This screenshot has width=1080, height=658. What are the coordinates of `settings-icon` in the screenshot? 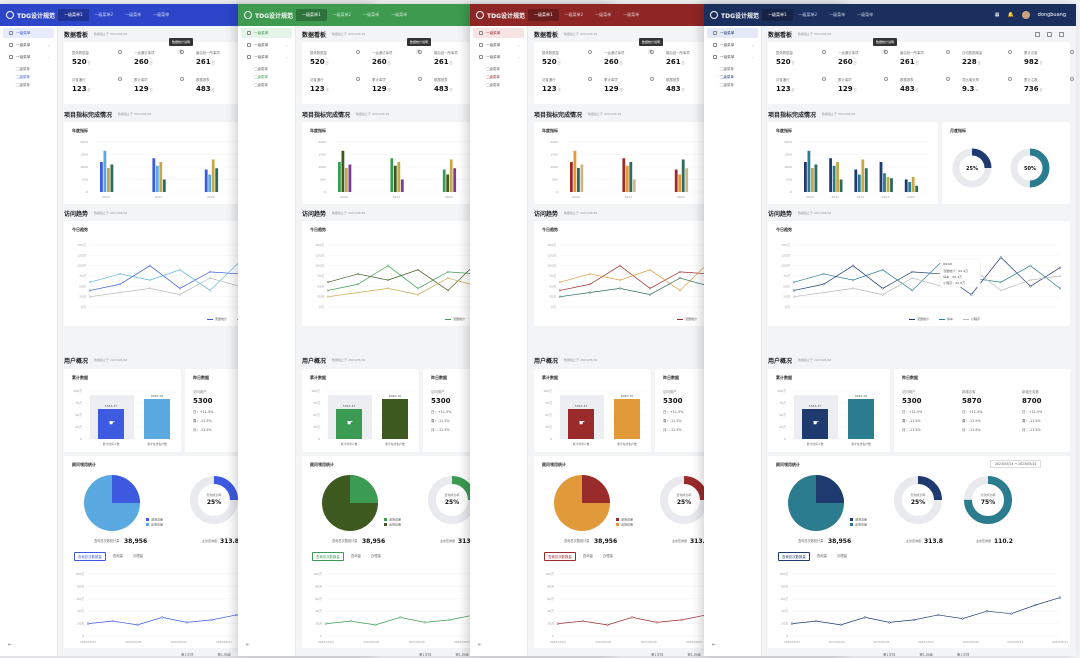 It's located at (1061, 34).